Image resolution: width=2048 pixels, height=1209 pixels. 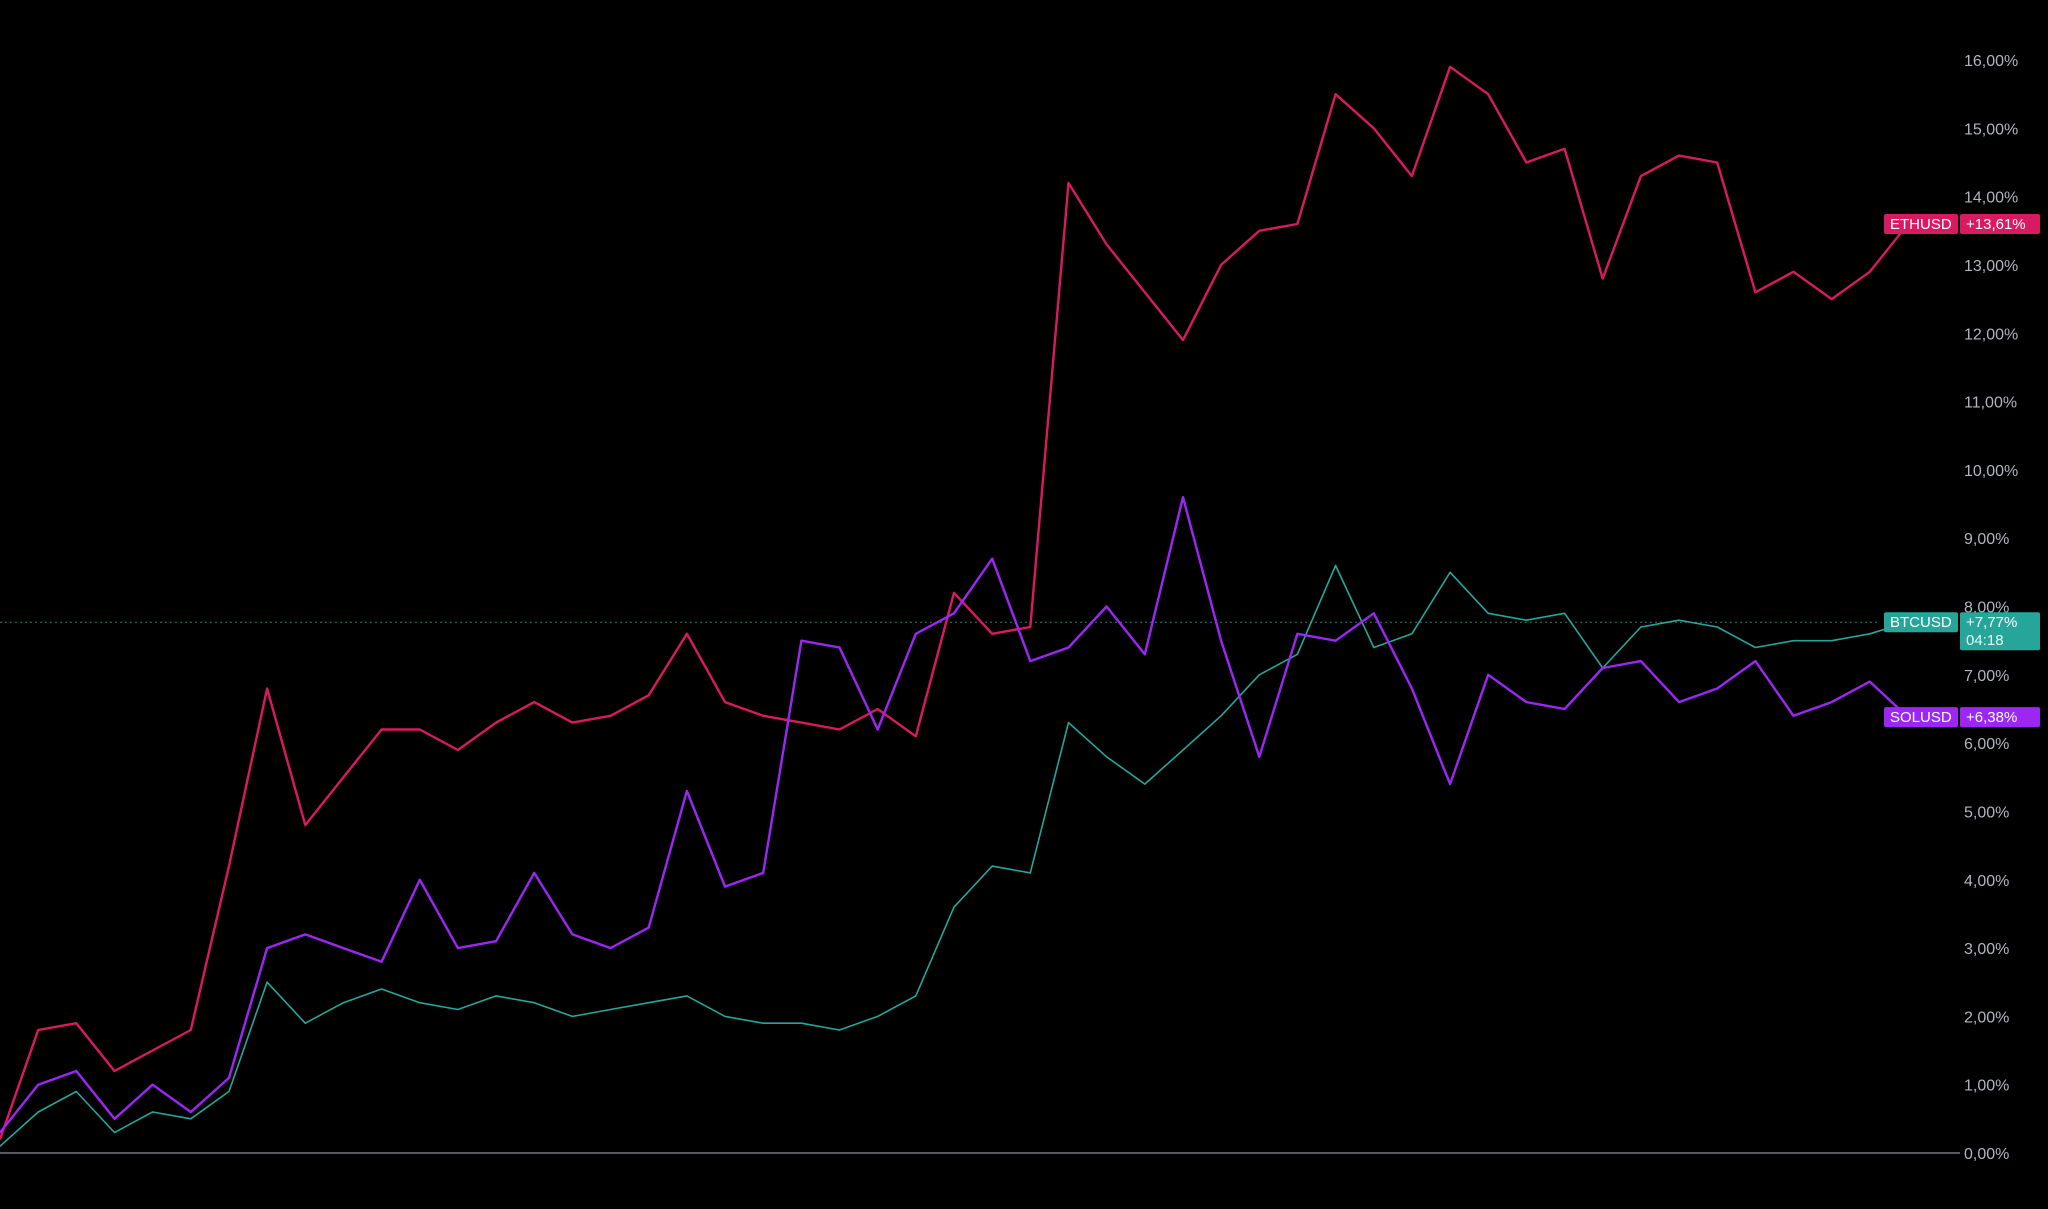 I want to click on series-value-label: +6,38%, so click(x=1991, y=717).